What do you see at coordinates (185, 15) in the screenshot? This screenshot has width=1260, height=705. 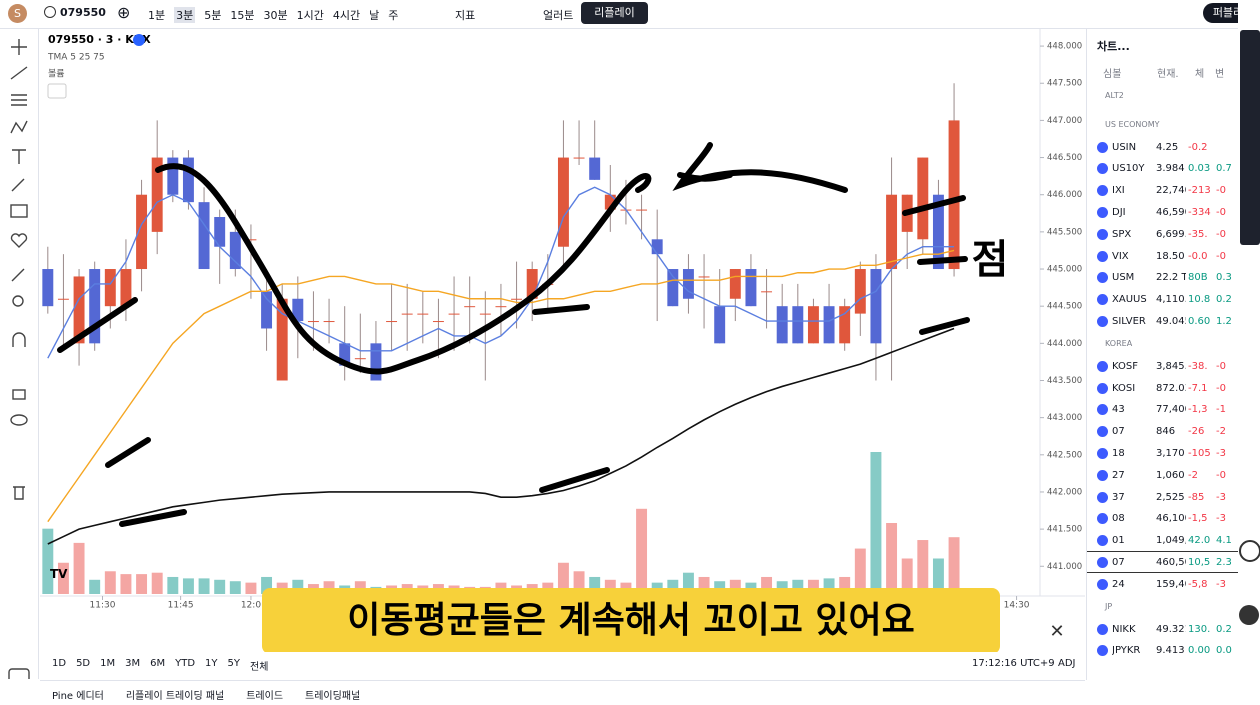 I see `interval-button: 3분` at bounding box center [185, 15].